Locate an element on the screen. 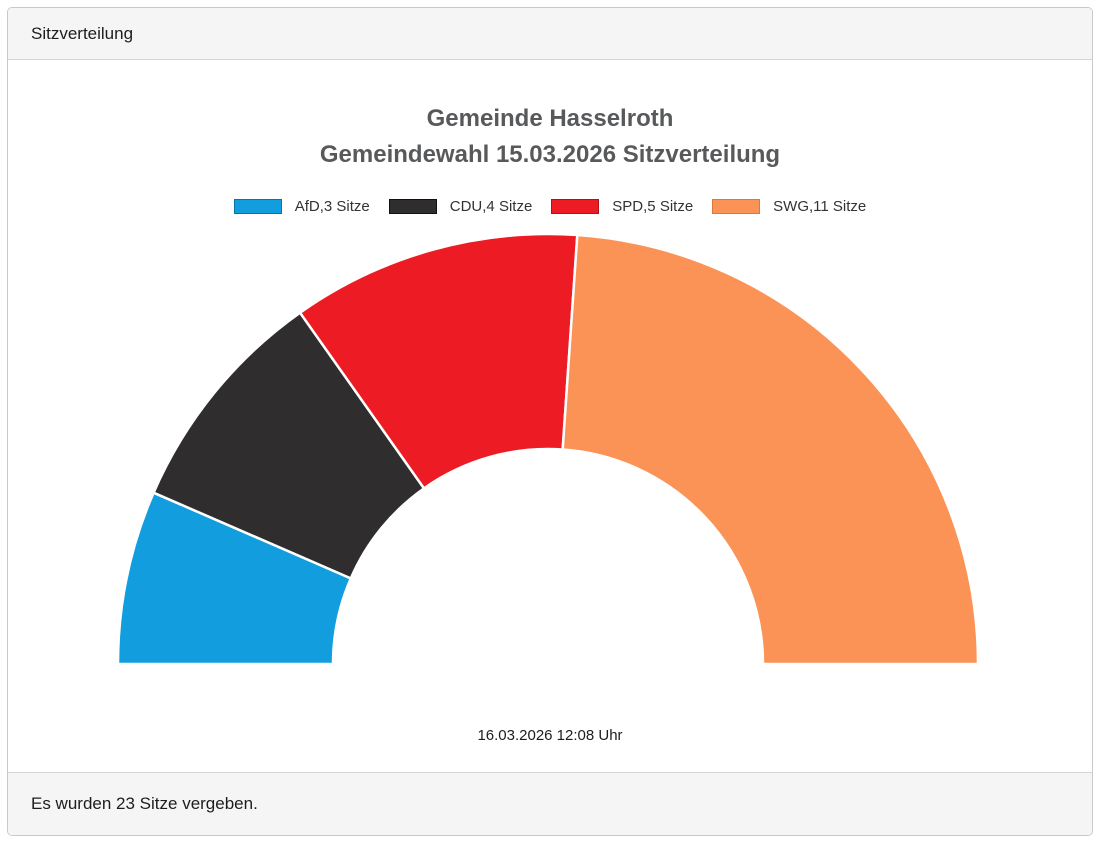 This screenshot has width=1100, height=850. legend-item-swg: SWG,11 Sitze is located at coordinates (789, 206).